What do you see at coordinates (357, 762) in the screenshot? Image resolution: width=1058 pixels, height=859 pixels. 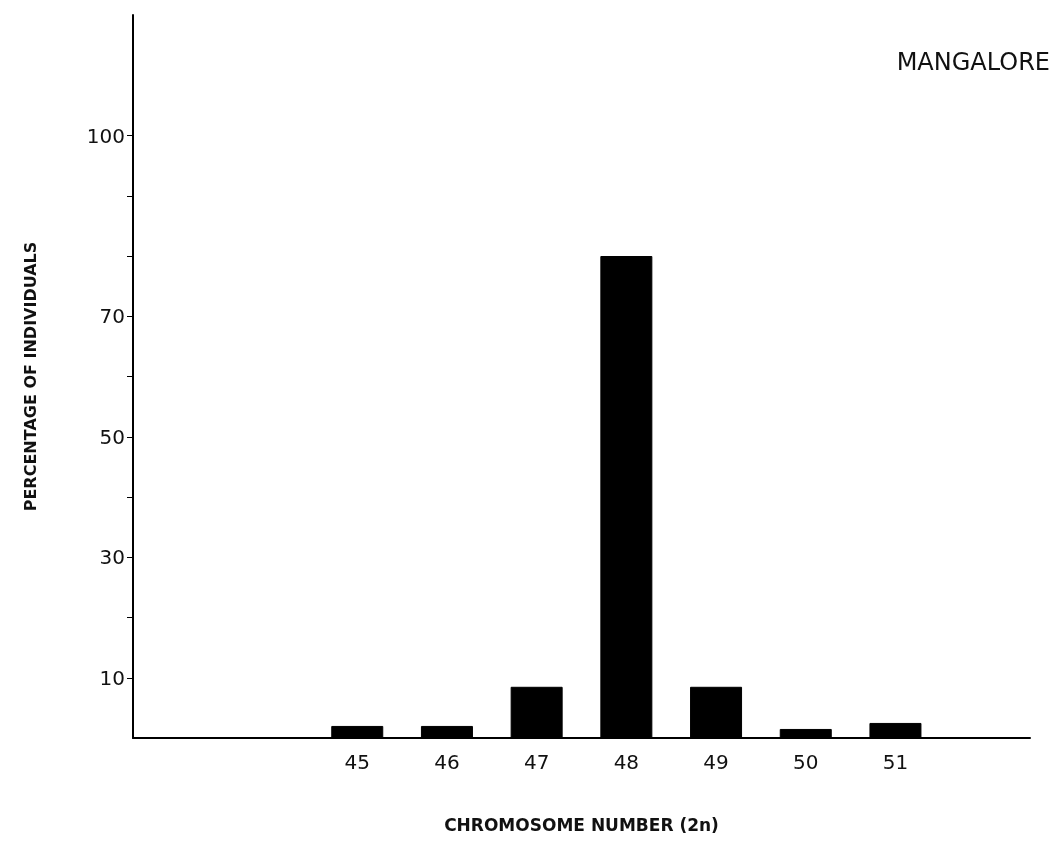 I see `x-tick-label: 45` at bounding box center [357, 762].